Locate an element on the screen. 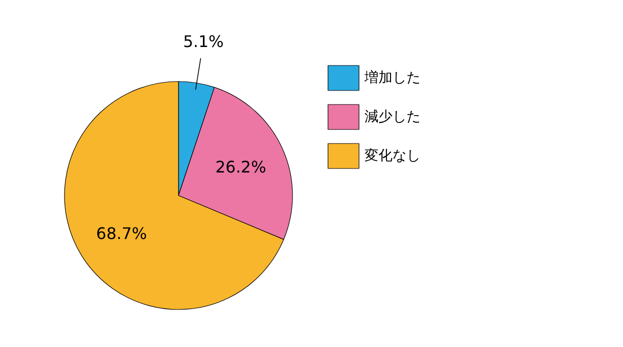  legend-label: 変化なし is located at coordinates (392, 156).